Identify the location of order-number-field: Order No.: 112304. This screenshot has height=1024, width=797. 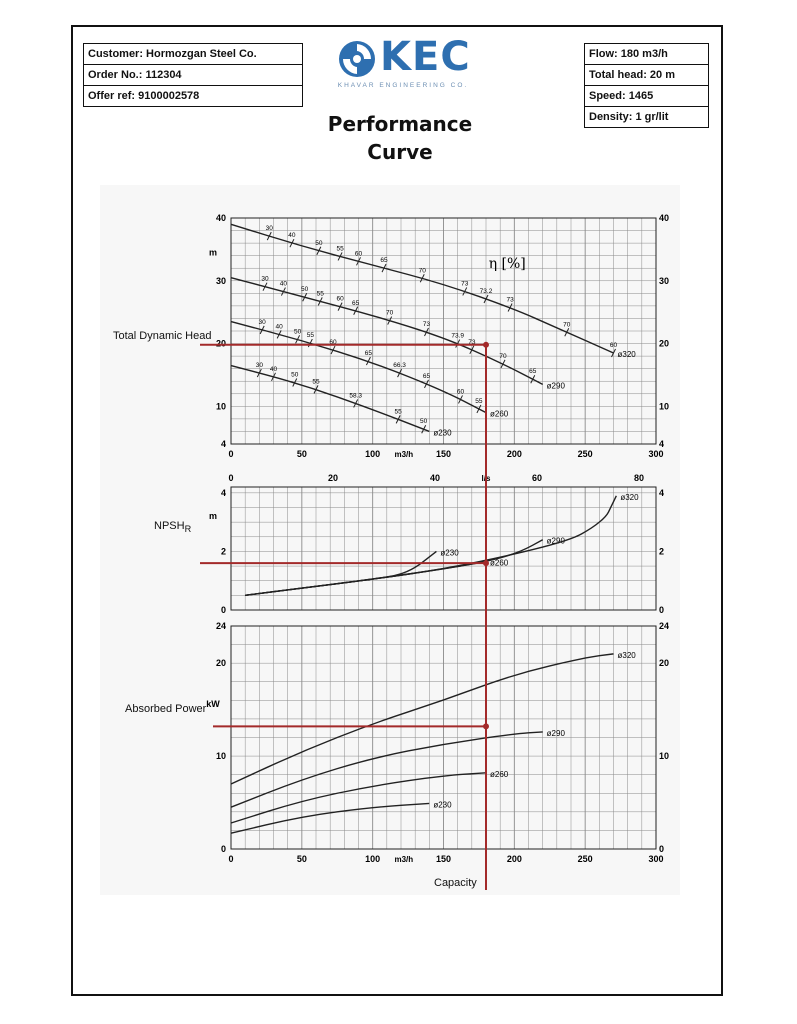
(193, 75).